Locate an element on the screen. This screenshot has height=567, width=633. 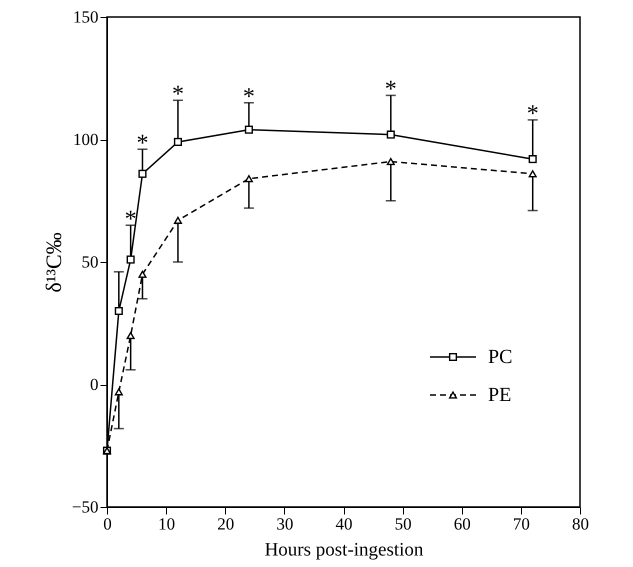
y-tick-label: 0 is located at coordinates (94, 384).